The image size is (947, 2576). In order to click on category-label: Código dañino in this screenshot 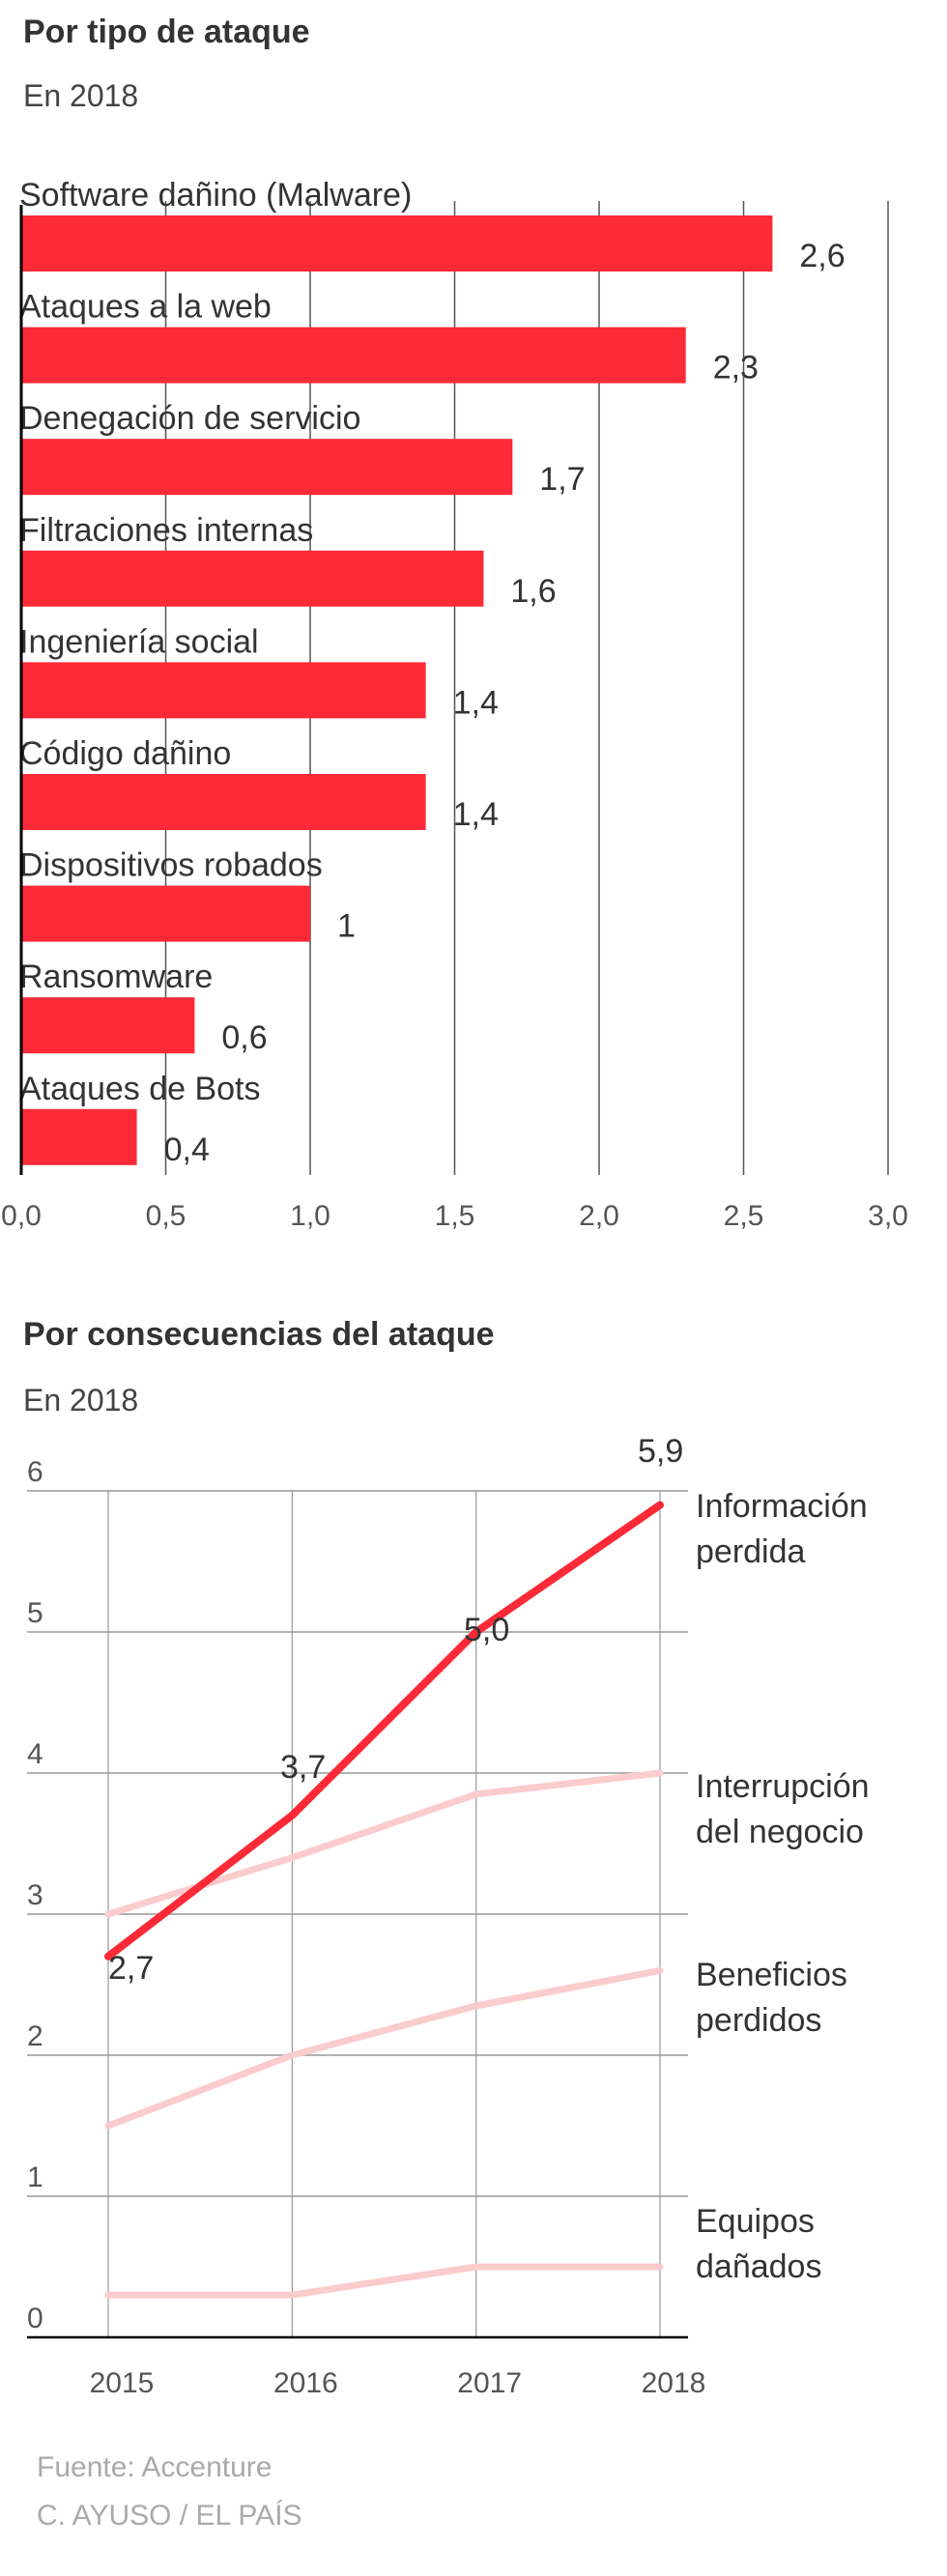, I will do `click(125, 754)`.